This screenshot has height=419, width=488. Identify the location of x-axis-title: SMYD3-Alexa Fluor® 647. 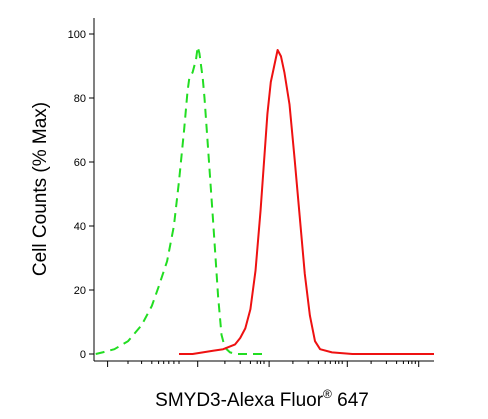
(262, 399).